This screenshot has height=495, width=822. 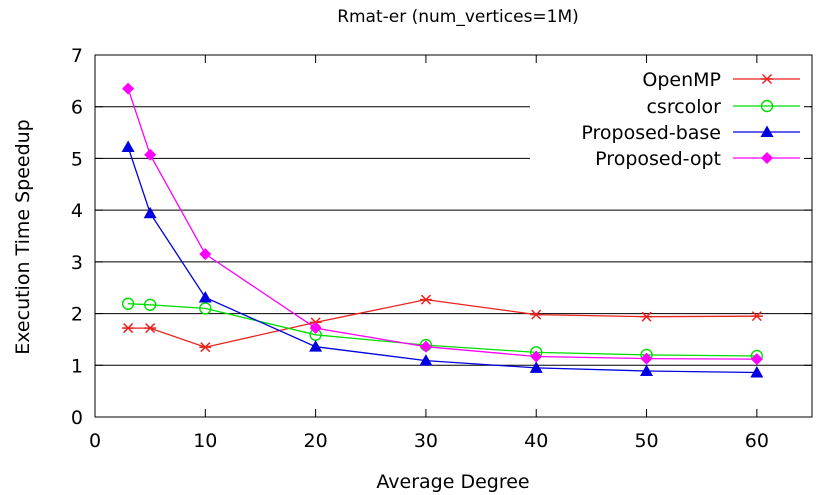 What do you see at coordinates (426, 441) in the screenshot?
I see `x-tick-label-30: 30` at bounding box center [426, 441].